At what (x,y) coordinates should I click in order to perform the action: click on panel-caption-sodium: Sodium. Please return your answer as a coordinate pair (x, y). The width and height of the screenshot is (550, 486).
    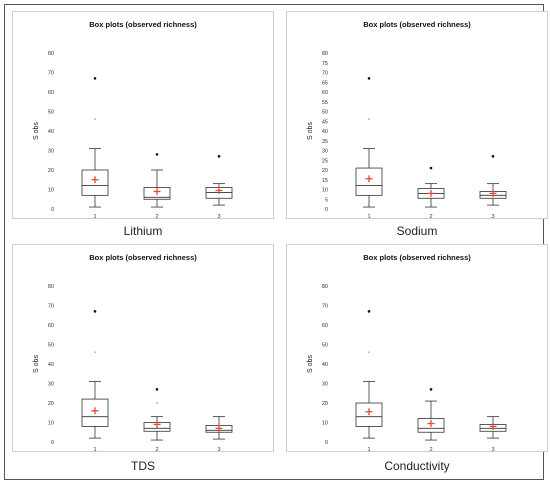
    Looking at the image, I should click on (417, 231).